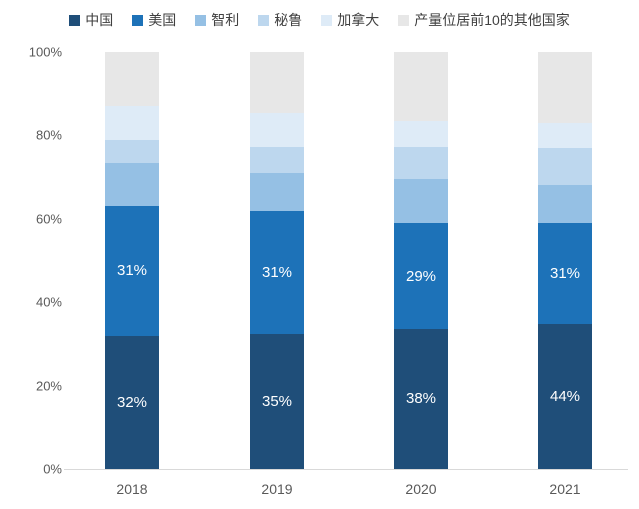 The height and width of the screenshot is (509, 639). I want to click on segment-加拿大-2020, so click(421, 133).